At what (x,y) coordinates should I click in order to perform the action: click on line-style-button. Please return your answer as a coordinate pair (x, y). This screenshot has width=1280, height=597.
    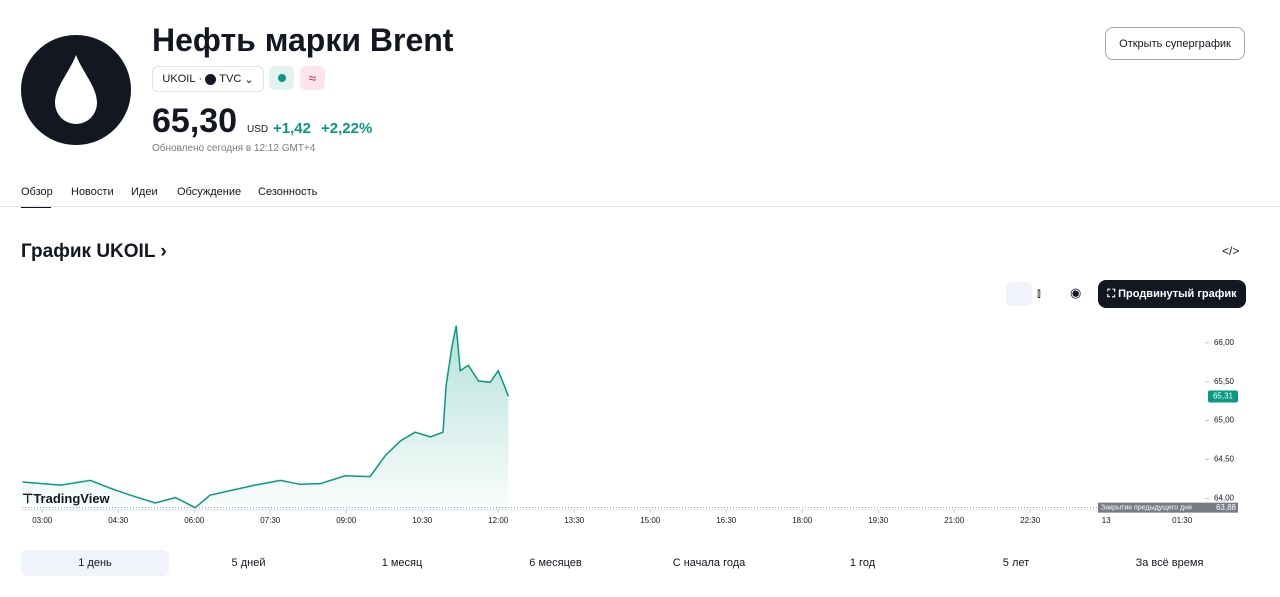
    Looking at the image, I should click on (1019, 294).